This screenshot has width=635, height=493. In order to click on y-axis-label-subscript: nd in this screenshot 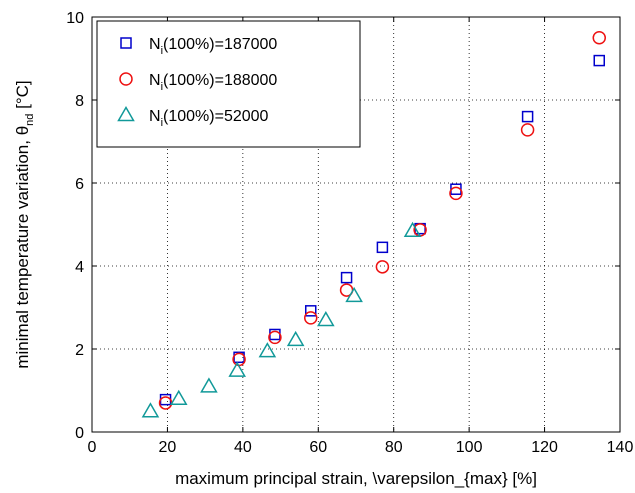, I will do `click(30, 120)`.